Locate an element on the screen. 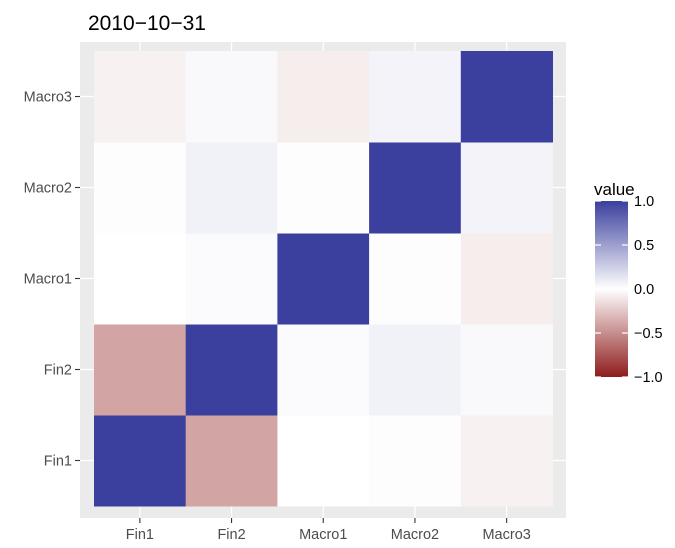  x-tick-label: Macro3 is located at coordinates (506, 535).